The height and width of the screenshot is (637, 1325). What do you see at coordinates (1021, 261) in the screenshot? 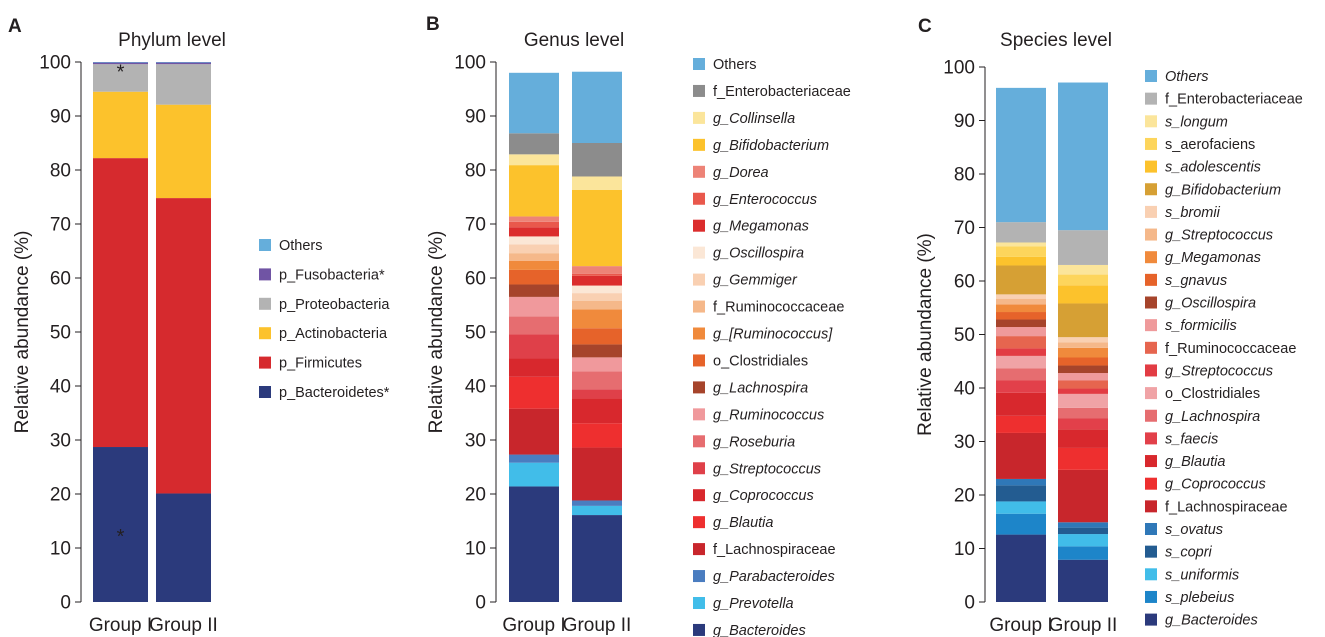
I see `bar-segment-s-adolescentis-group-i` at bounding box center [1021, 261].